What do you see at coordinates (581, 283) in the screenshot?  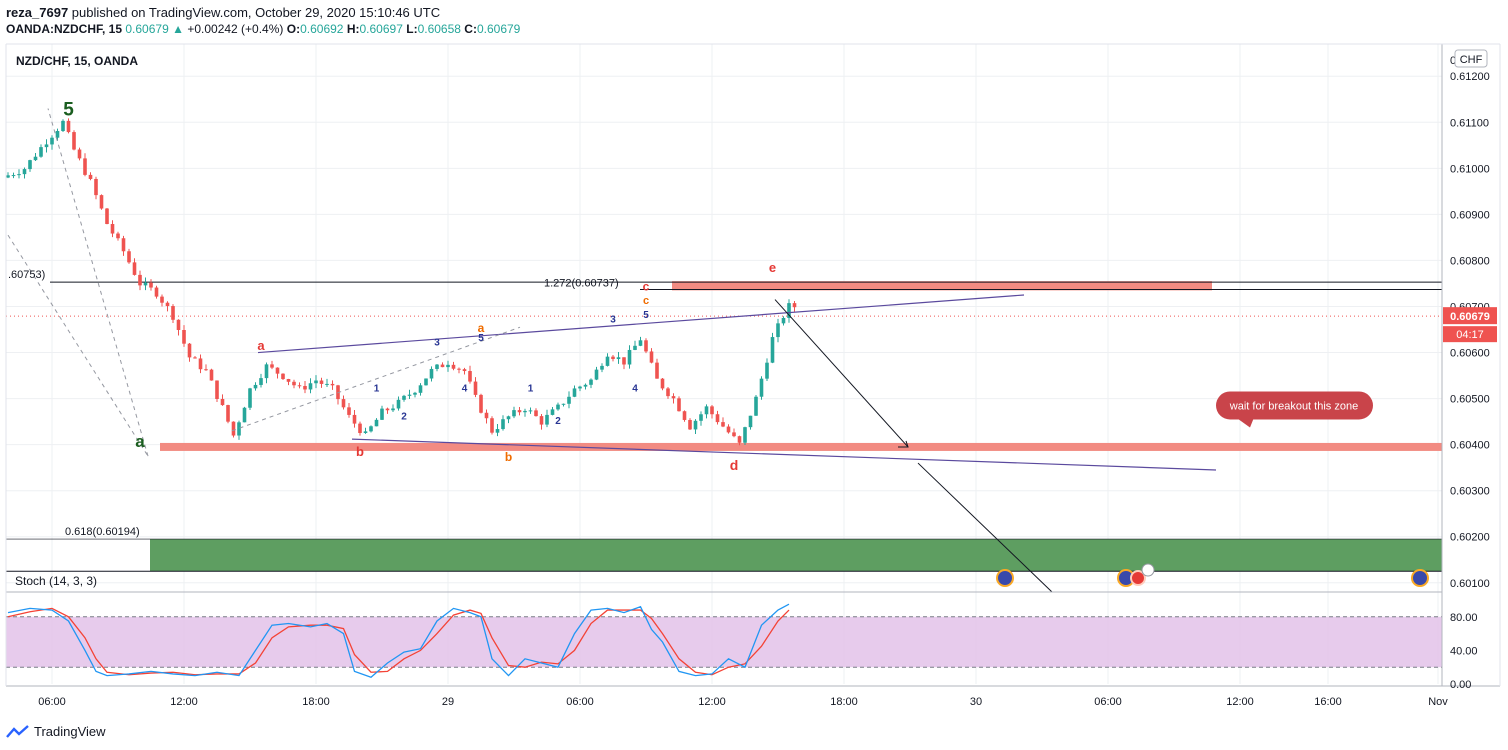 I see `fib-1272-label: 1.272(0.60737)` at bounding box center [581, 283].